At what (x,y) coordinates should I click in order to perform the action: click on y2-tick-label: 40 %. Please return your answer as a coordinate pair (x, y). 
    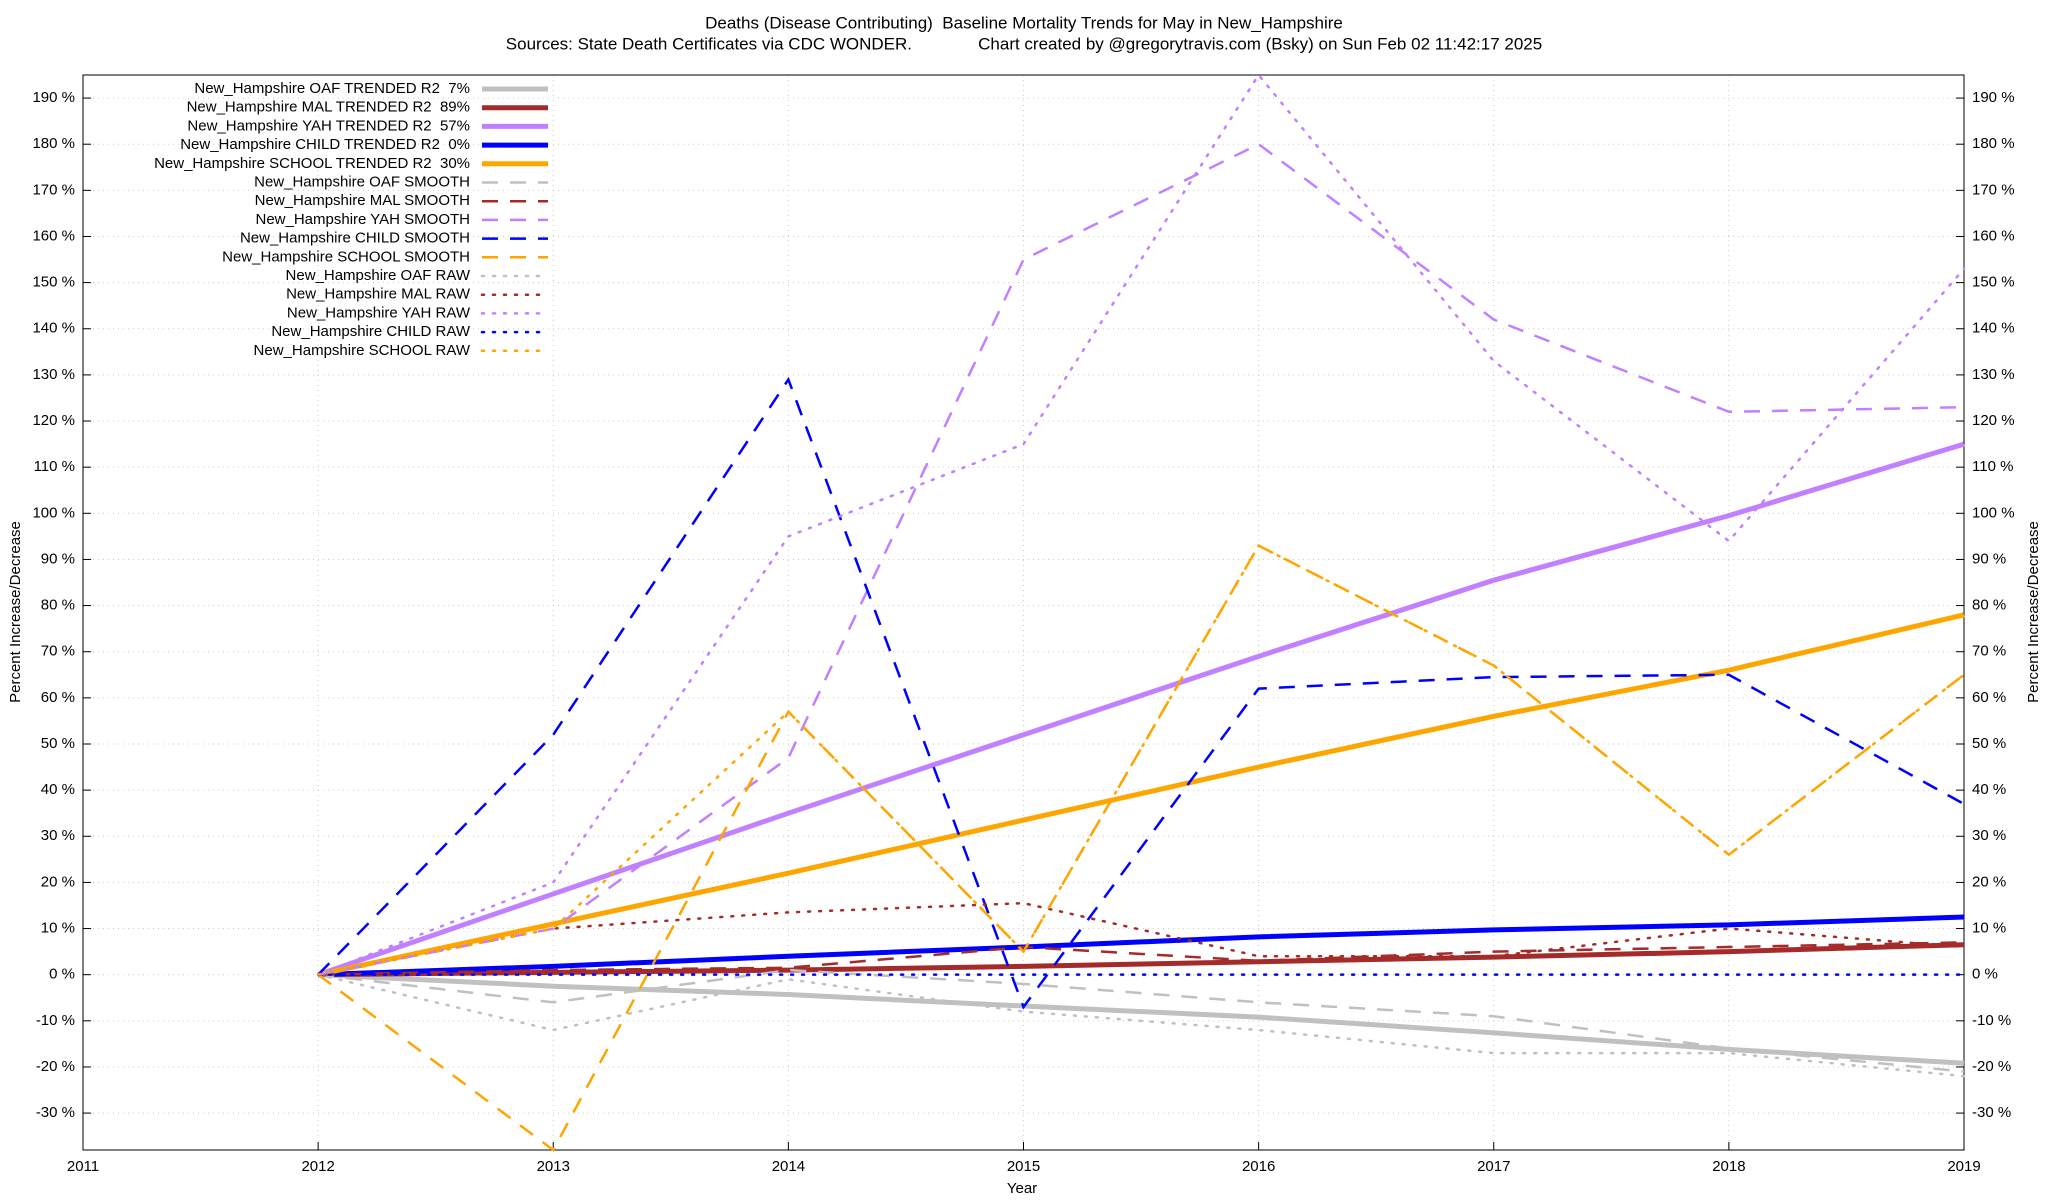
    Looking at the image, I should click on (1989, 789).